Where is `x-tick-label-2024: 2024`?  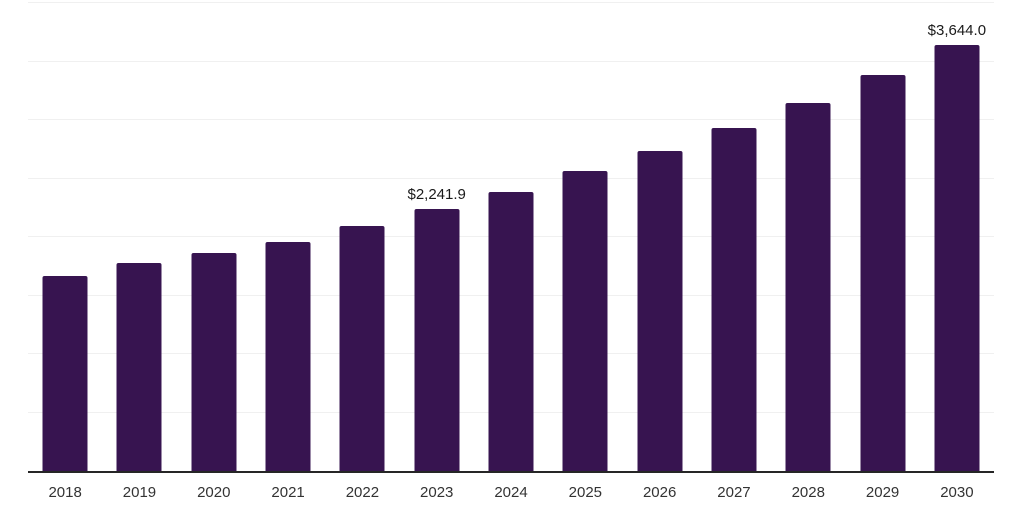 x-tick-label-2024: 2024 is located at coordinates (511, 492).